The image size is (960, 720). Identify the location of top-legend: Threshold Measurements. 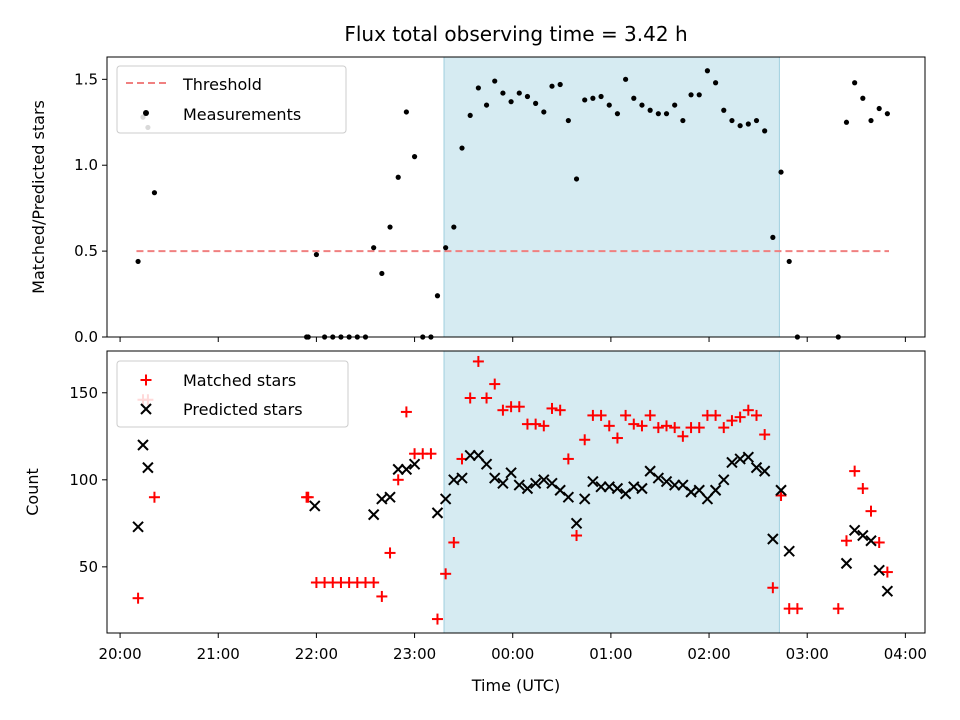
(231, 99).